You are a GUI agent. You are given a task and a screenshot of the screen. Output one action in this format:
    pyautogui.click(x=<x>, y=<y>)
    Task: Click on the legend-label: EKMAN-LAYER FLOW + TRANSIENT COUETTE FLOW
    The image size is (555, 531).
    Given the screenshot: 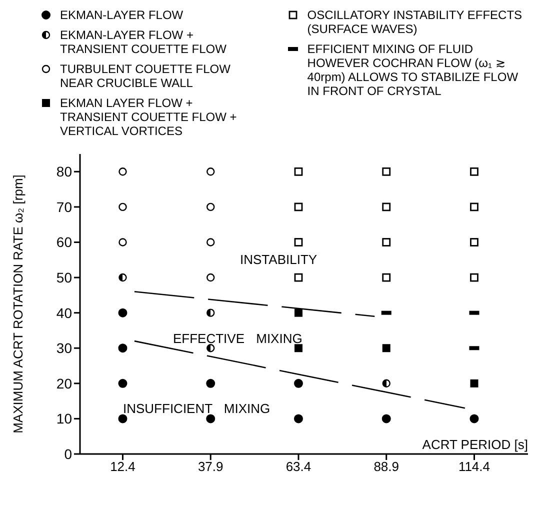 What is the action you would take?
    pyautogui.click(x=144, y=42)
    